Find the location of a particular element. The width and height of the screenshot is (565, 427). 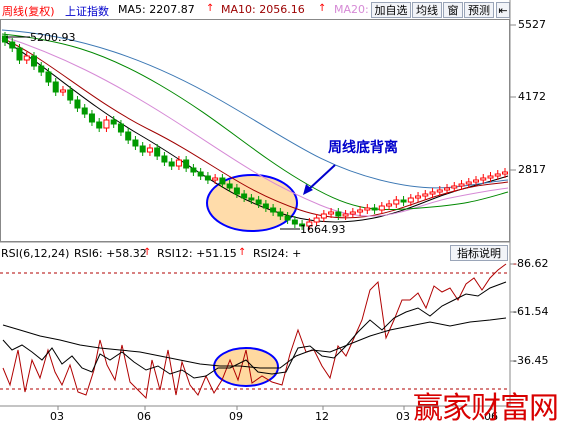

time-axis-label: 09 is located at coordinates (236, 416).